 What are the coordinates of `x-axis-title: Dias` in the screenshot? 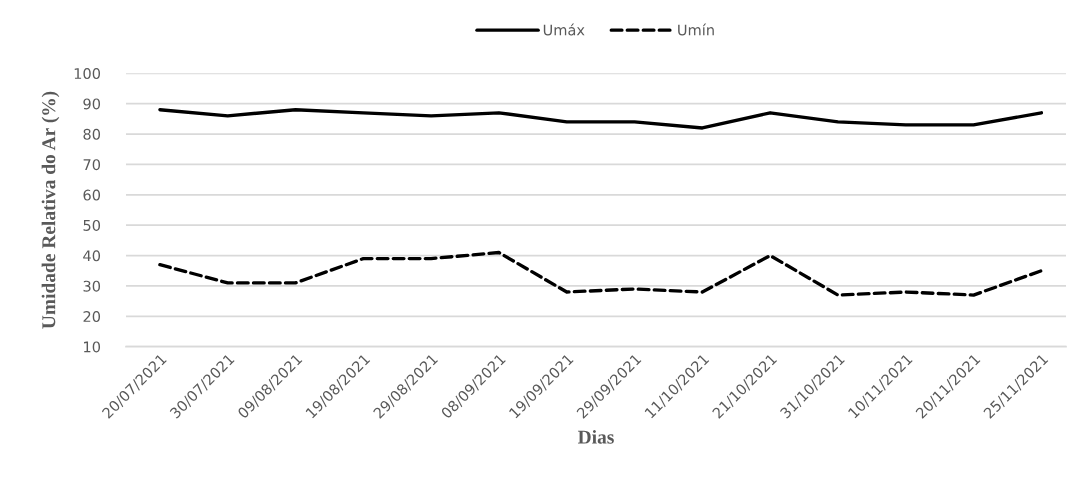 It's located at (595, 437).